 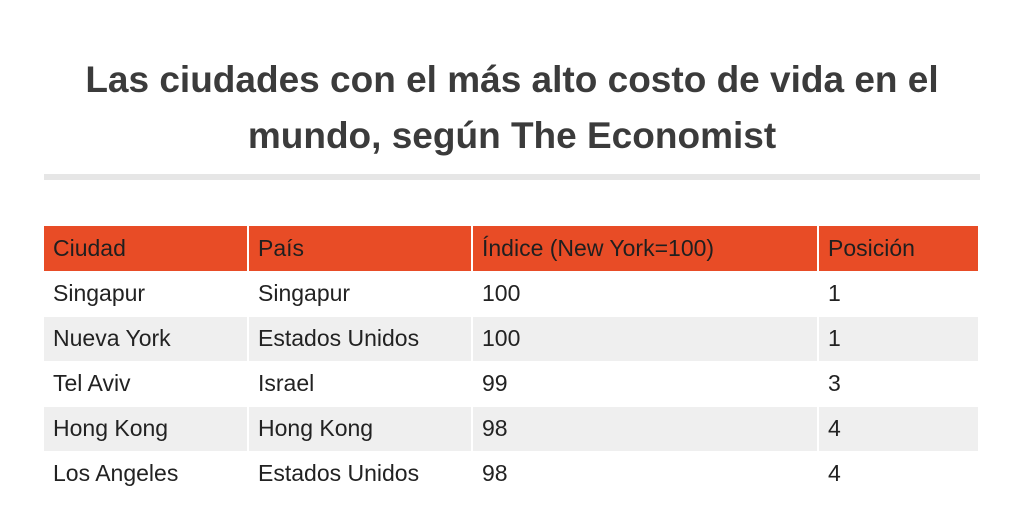 What do you see at coordinates (146, 248) in the screenshot?
I see `column-header-ciudad: Ciudad` at bounding box center [146, 248].